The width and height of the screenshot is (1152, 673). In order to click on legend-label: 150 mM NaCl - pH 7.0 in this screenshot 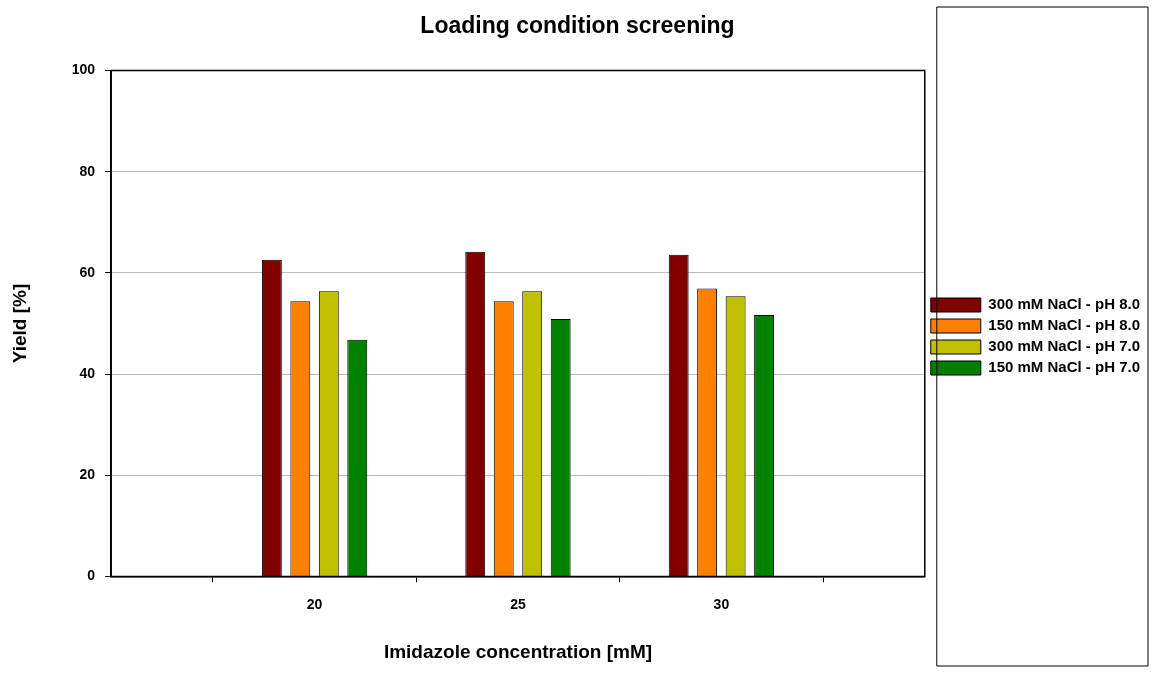, I will do `click(1064, 367)`.